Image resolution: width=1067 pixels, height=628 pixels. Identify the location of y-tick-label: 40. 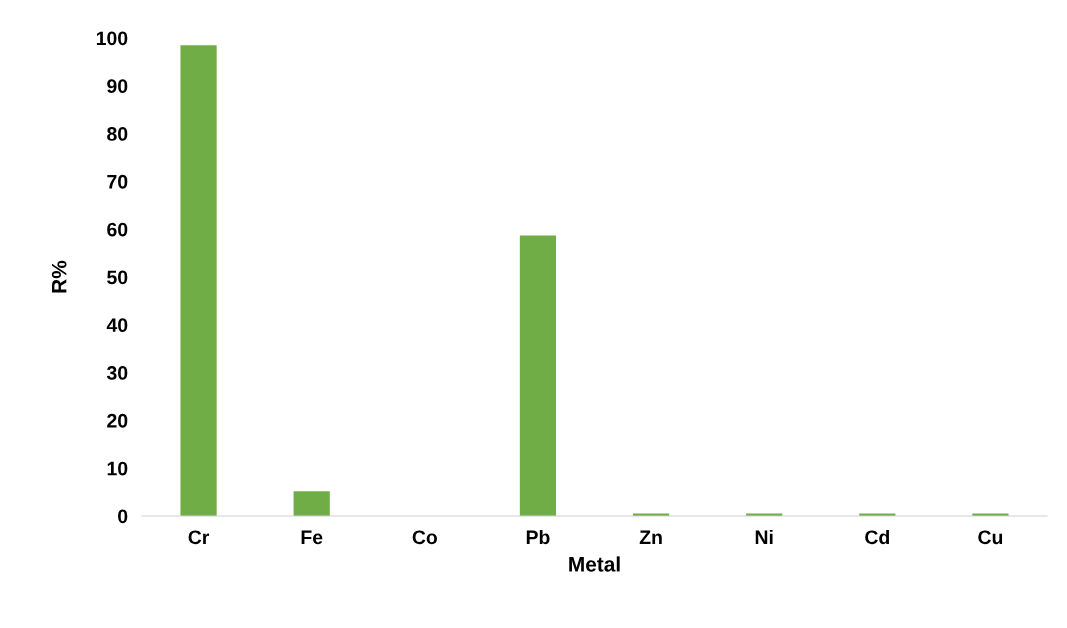
(117, 325).